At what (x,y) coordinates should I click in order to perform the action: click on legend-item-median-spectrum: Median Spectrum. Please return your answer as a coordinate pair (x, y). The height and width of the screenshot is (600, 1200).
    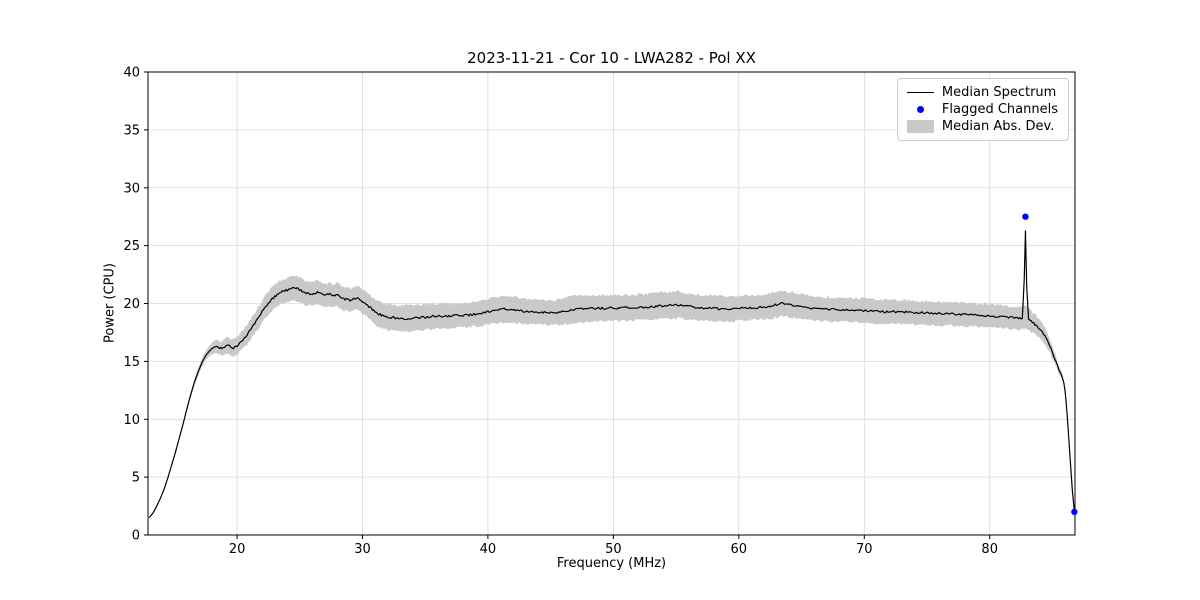
    Looking at the image, I should click on (982, 92).